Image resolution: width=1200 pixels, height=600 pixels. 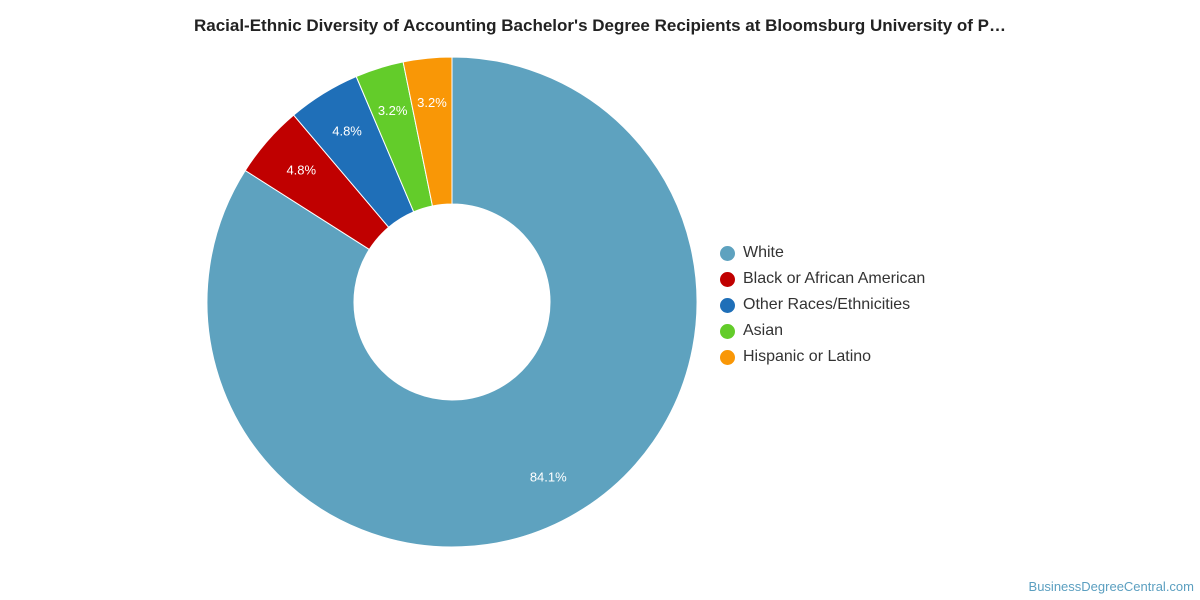 What do you see at coordinates (834, 278) in the screenshot?
I see `legend-label: Black or African American` at bounding box center [834, 278].